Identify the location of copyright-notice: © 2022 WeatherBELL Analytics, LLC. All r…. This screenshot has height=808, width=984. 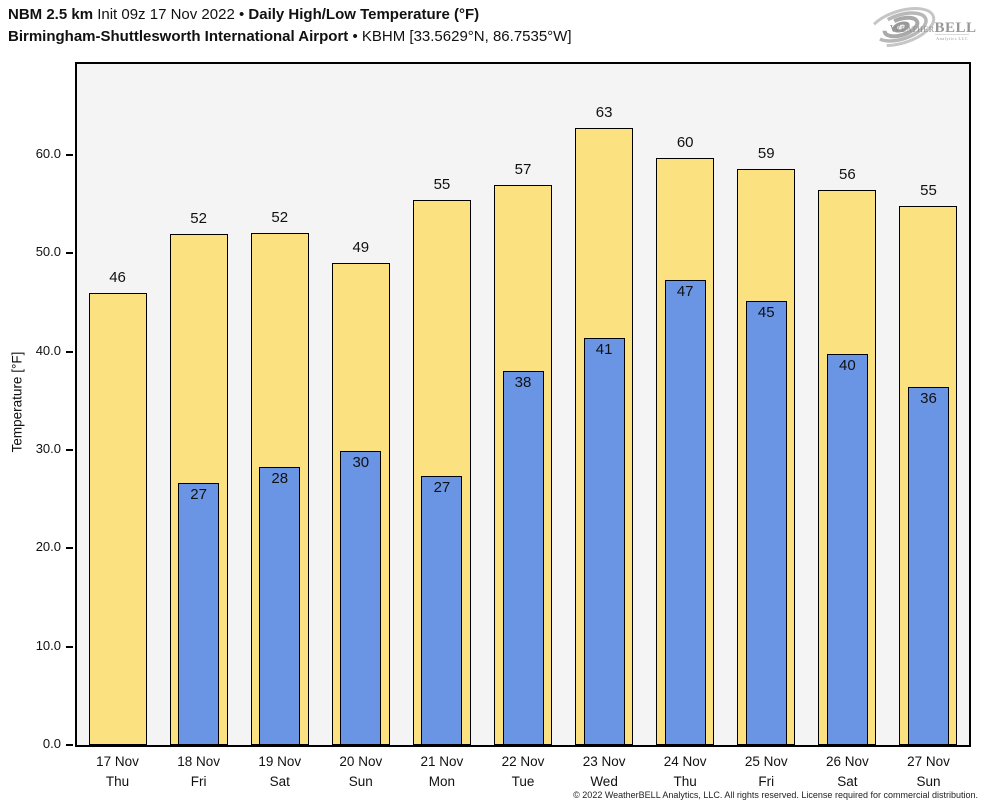
(775, 795).